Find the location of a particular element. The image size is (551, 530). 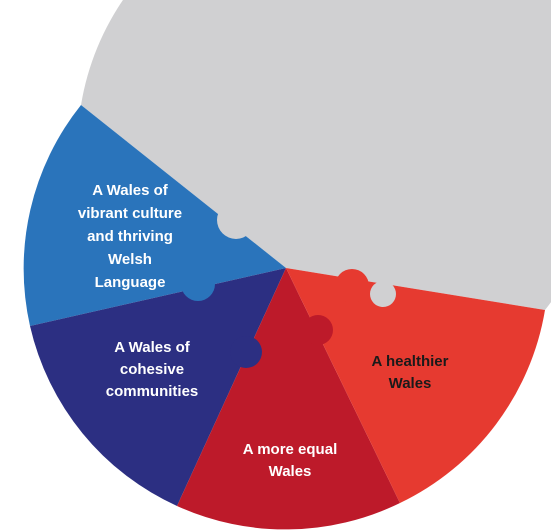

label: Welsh is located at coordinates (130, 259).